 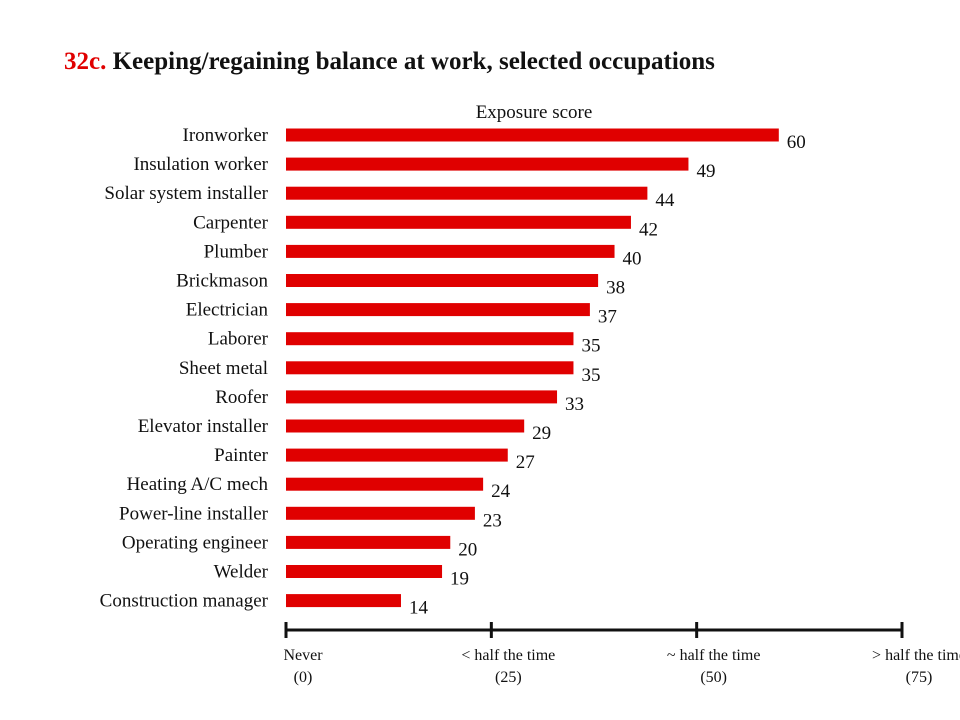 I want to click on category-label: Carpenter, so click(x=231, y=222).